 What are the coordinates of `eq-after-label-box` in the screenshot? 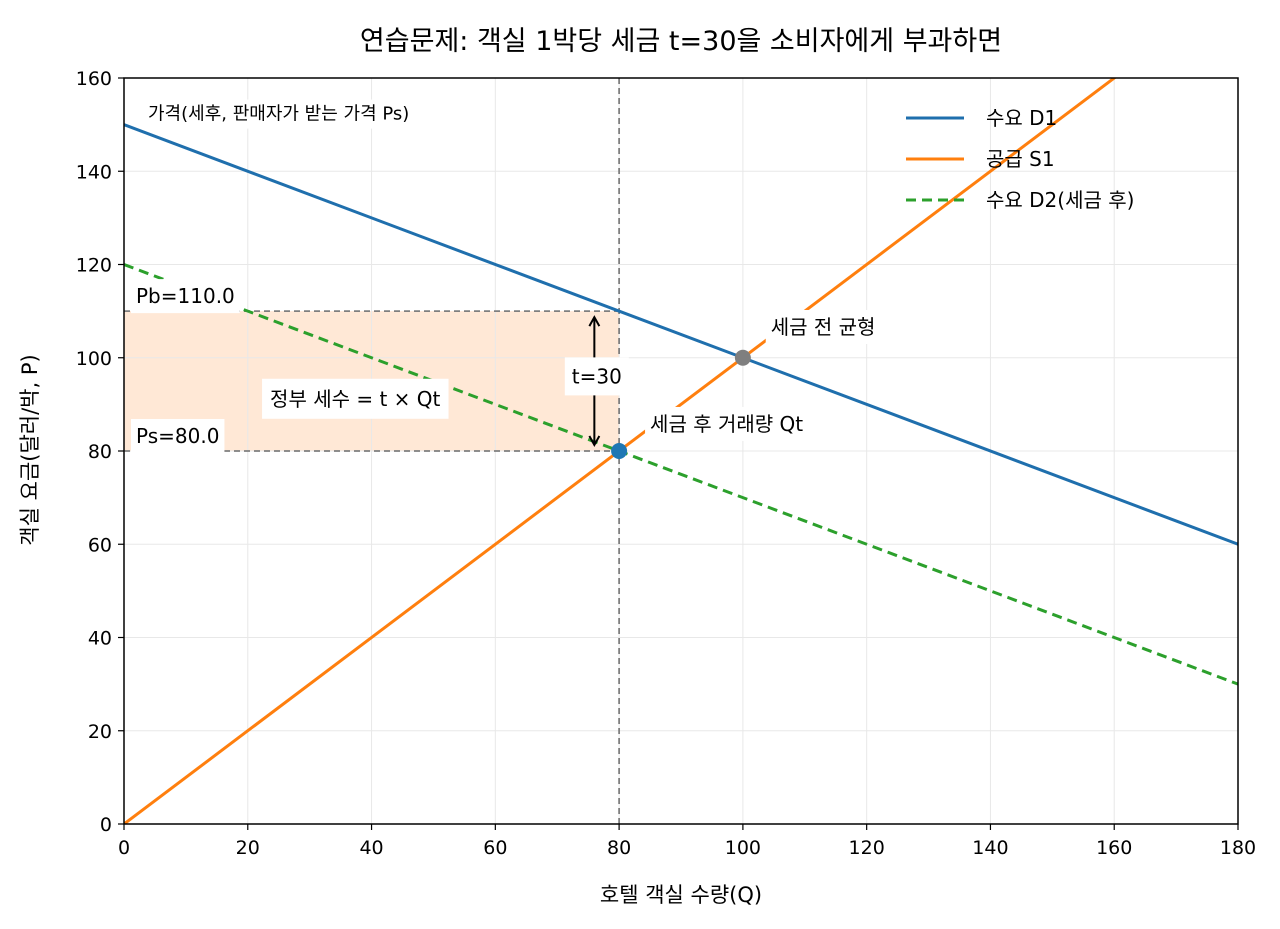 It's located at (727, 423).